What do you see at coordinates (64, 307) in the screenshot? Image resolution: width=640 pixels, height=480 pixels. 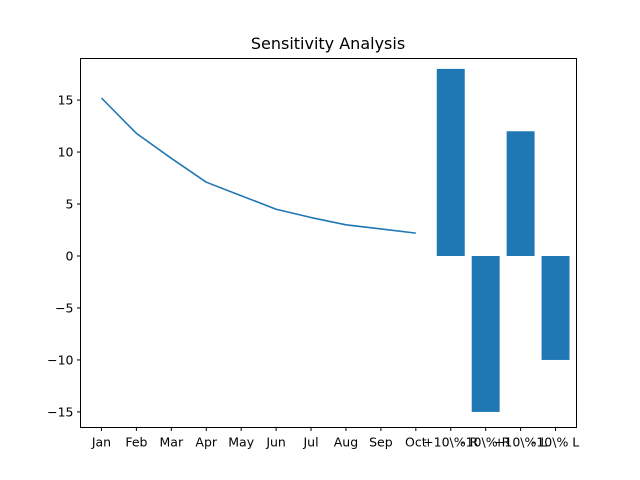 I see `y-tick-label-2: −5` at bounding box center [64, 307].